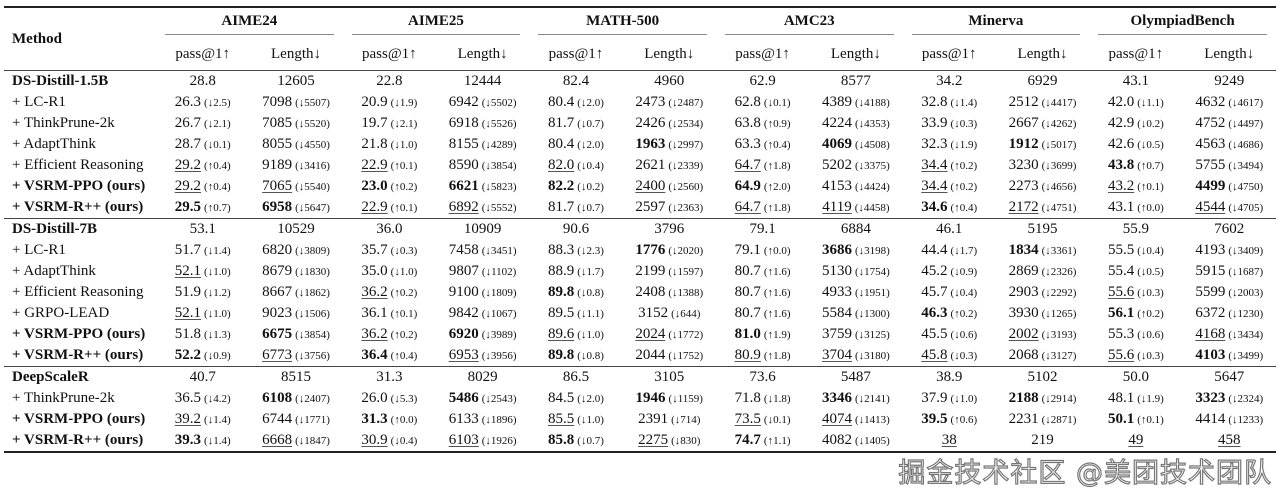  What do you see at coordinates (777, 145) in the screenshot?
I see `delta-value: ↑0.4` at bounding box center [777, 145].